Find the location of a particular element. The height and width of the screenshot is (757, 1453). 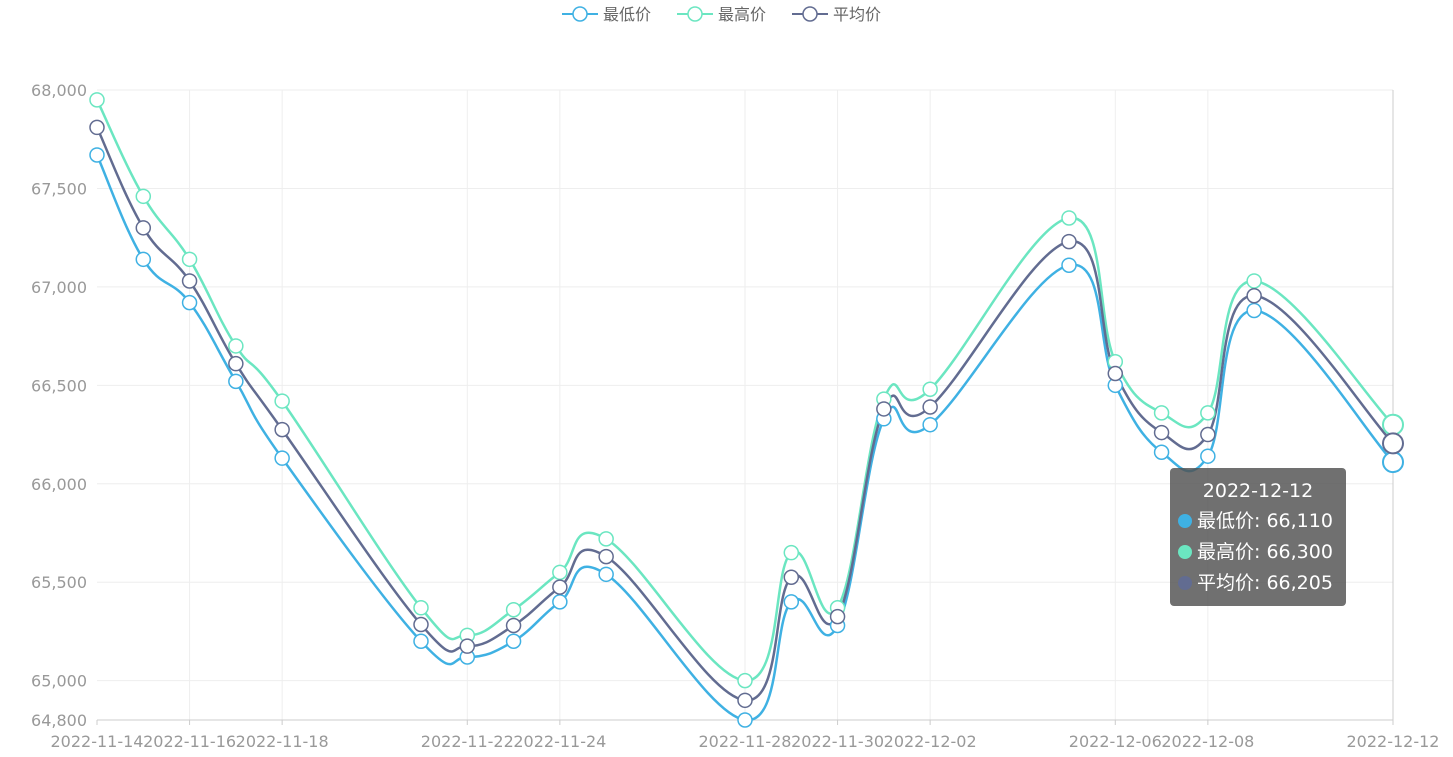

tooltip-dot-high is located at coordinates (1185, 552).